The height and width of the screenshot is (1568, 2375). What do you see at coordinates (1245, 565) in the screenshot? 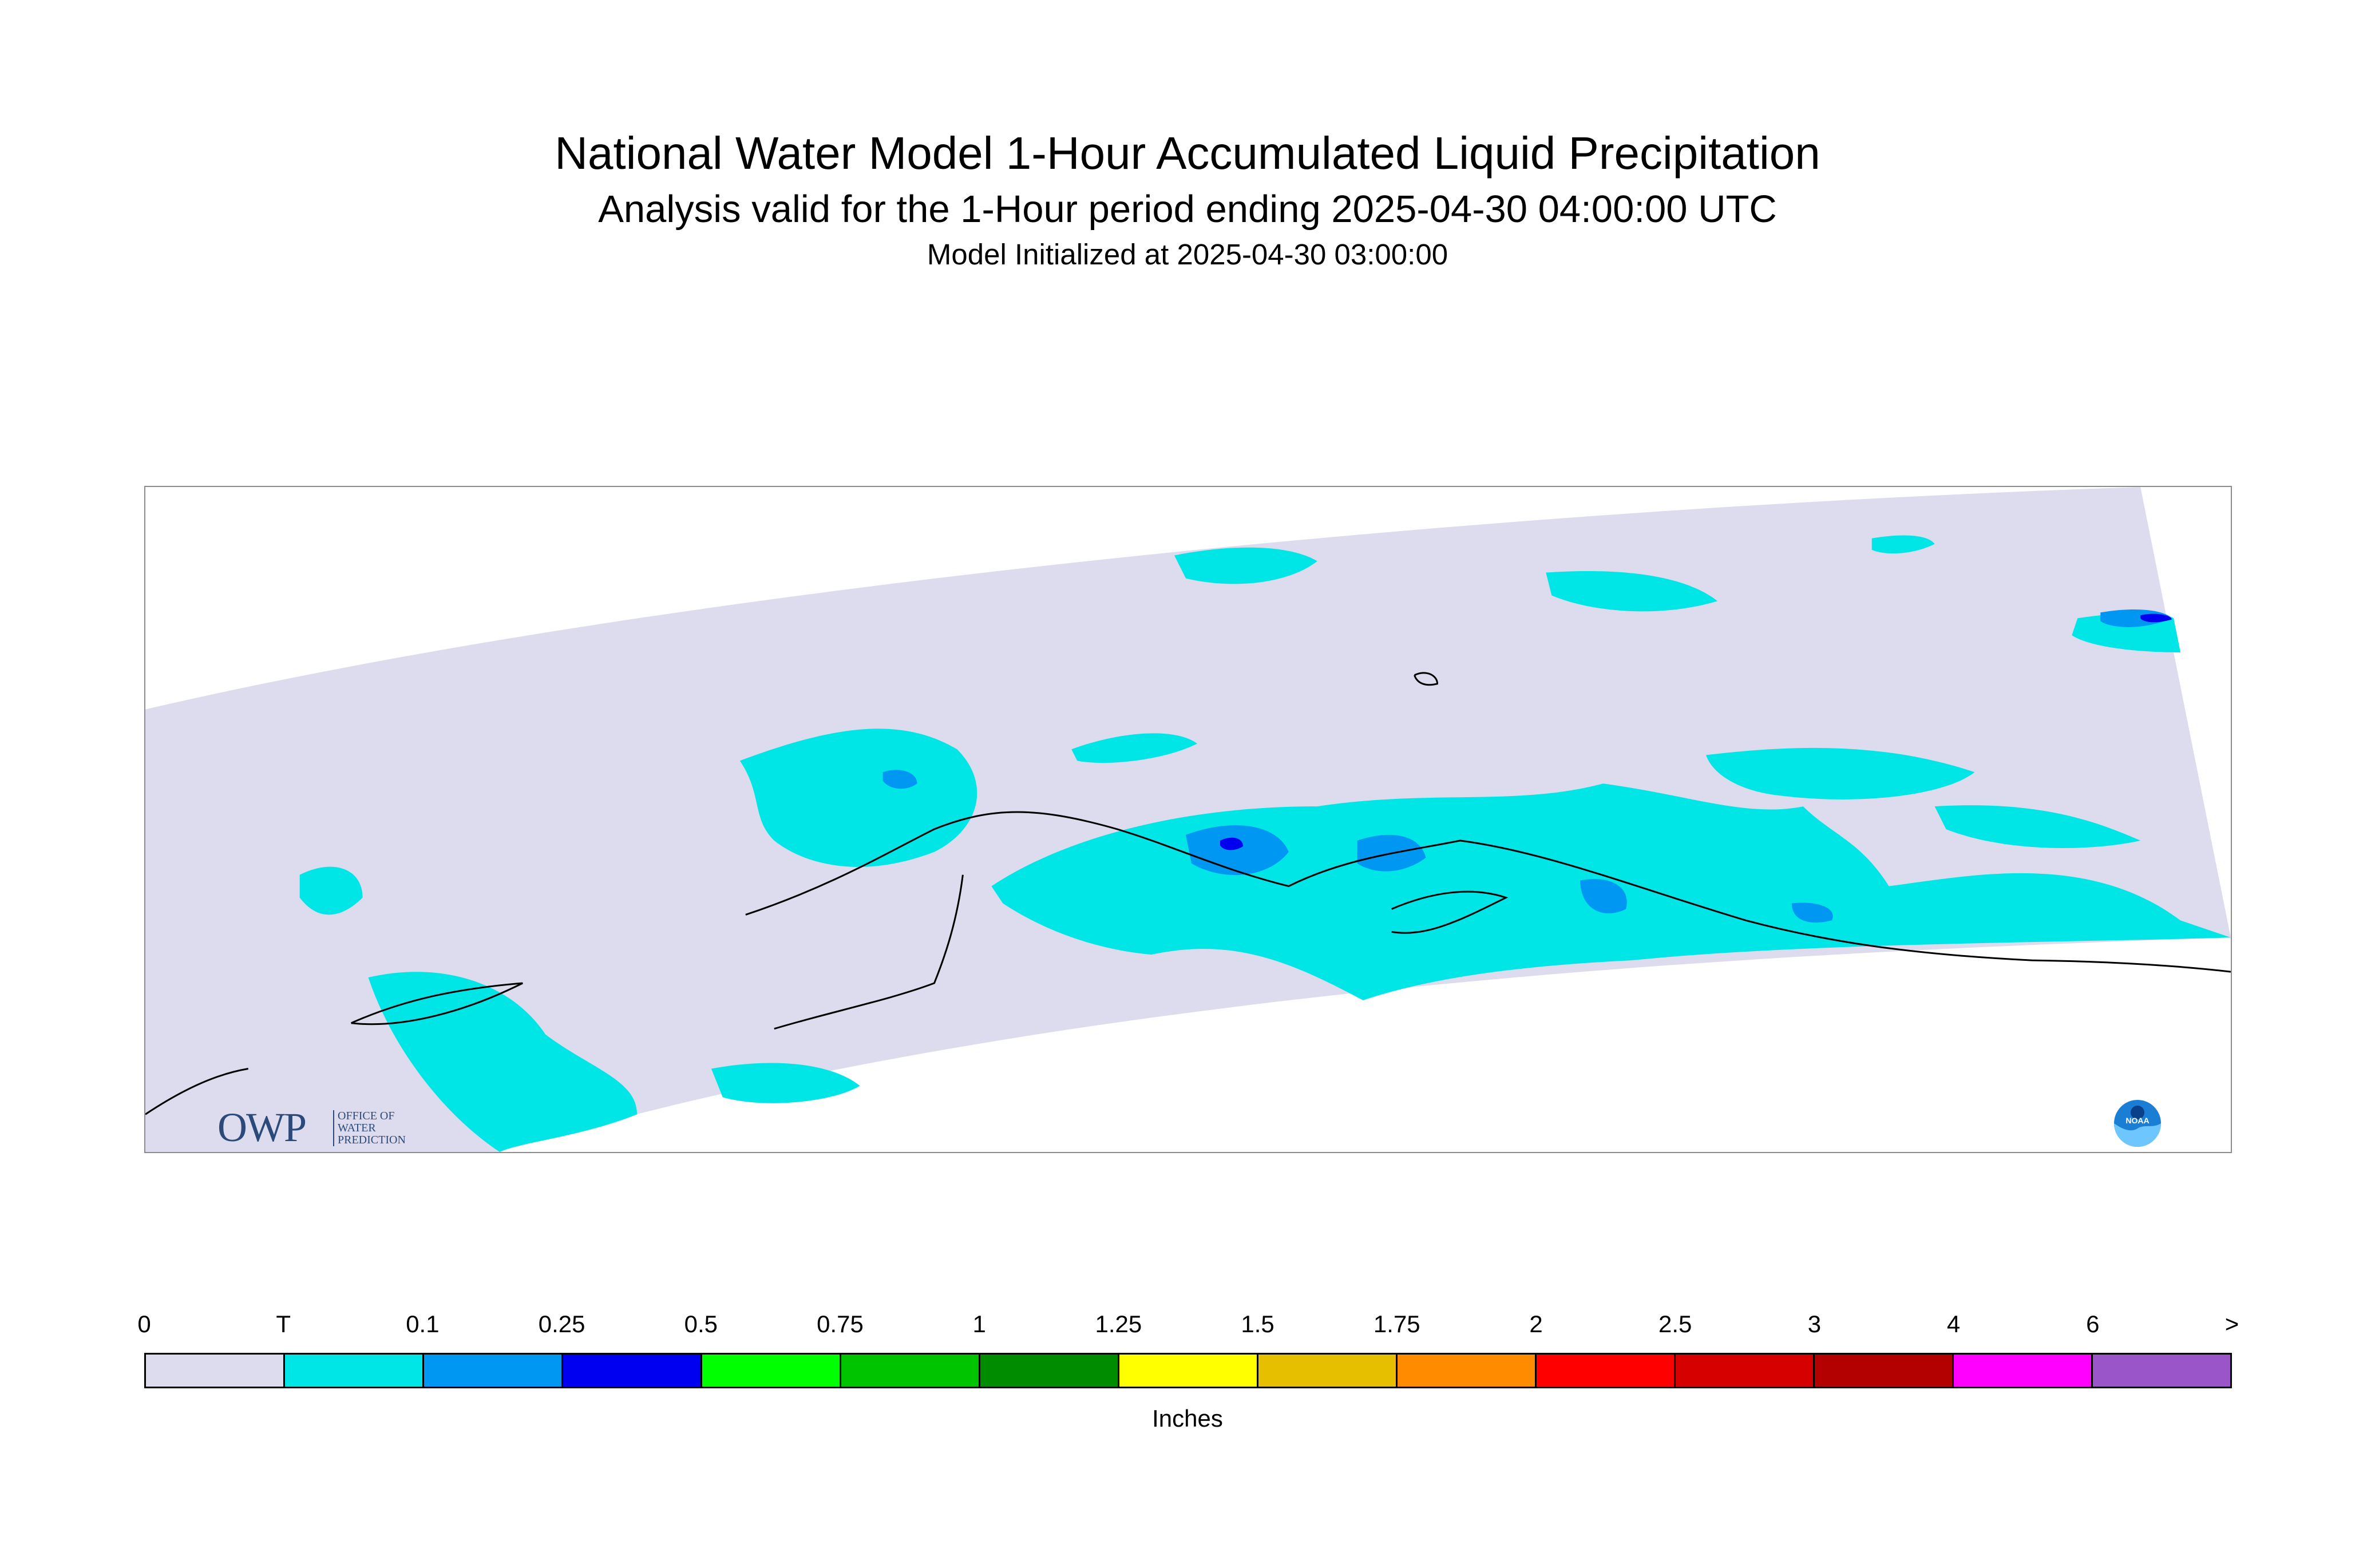
I see `precip-area-north` at bounding box center [1245, 565].